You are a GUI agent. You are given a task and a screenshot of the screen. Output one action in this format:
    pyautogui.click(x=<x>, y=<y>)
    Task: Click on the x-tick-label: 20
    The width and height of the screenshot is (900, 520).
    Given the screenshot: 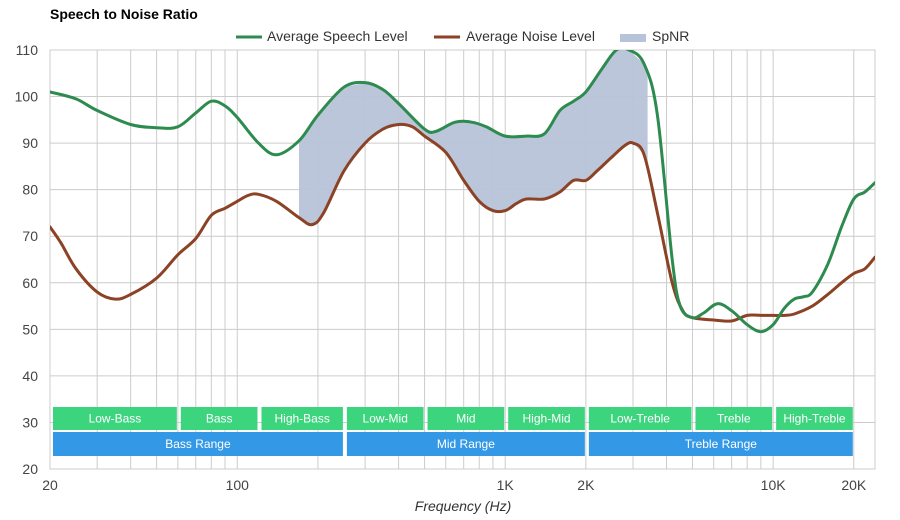 What is the action you would take?
    pyautogui.click(x=50, y=485)
    